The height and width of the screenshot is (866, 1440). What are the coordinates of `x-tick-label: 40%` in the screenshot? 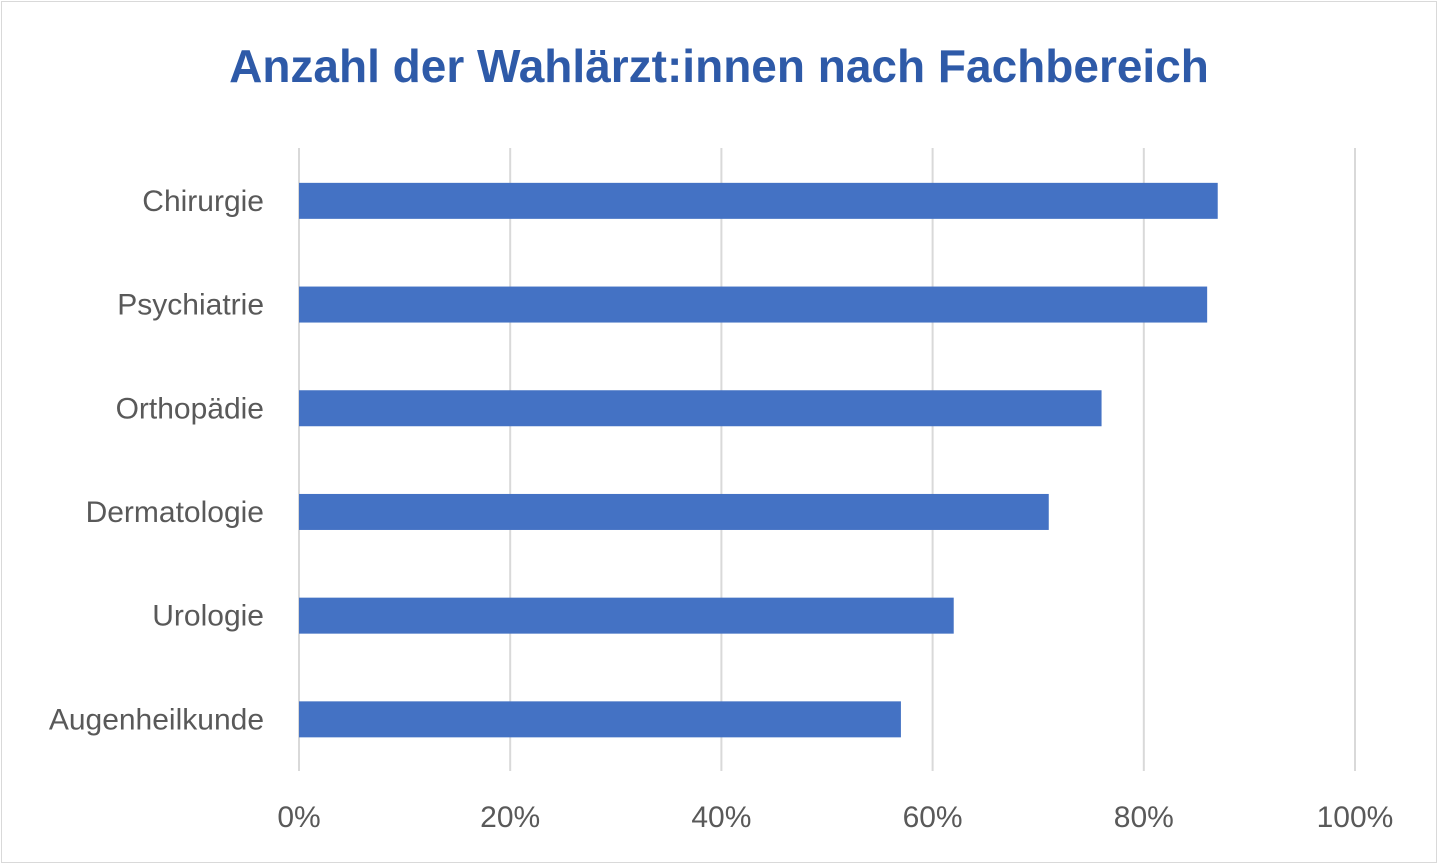 It's located at (721, 817).